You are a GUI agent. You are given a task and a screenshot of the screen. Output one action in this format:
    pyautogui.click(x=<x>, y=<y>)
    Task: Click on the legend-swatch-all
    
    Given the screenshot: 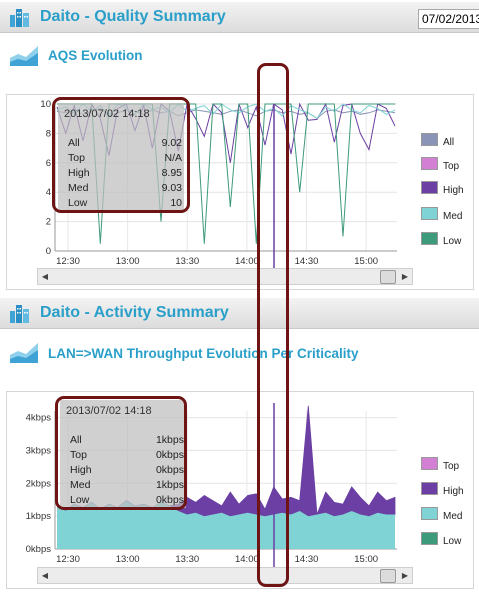 What is the action you would take?
    pyautogui.click(x=429, y=139)
    